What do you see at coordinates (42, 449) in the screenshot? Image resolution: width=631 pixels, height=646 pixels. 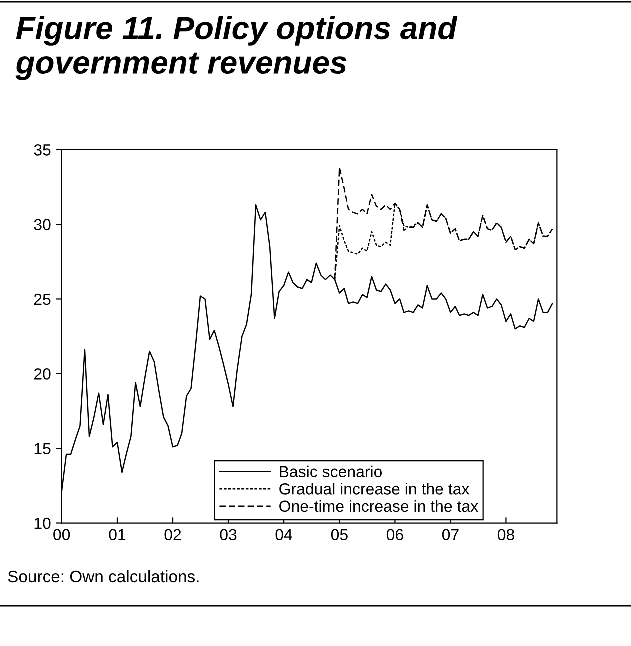 I see `y-tick-label: 15` at bounding box center [42, 449].